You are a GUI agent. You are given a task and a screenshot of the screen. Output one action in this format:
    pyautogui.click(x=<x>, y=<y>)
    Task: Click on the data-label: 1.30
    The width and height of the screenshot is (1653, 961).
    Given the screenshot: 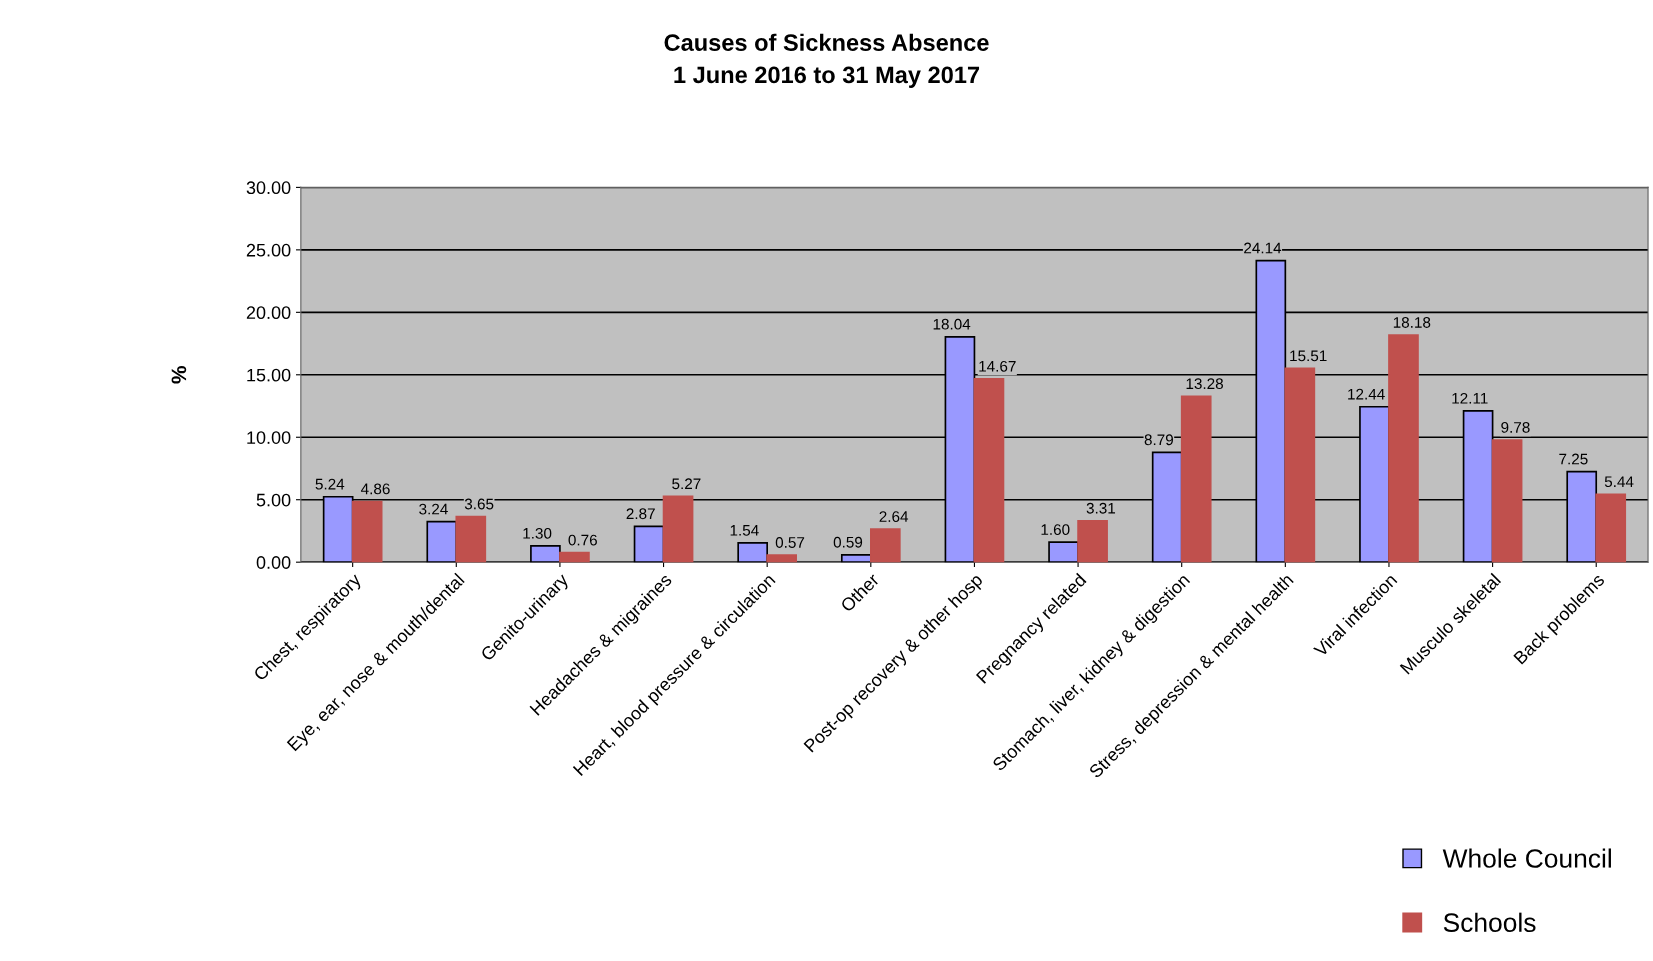 What is the action you would take?
    pyautogui.click(x=537, y=533)
    